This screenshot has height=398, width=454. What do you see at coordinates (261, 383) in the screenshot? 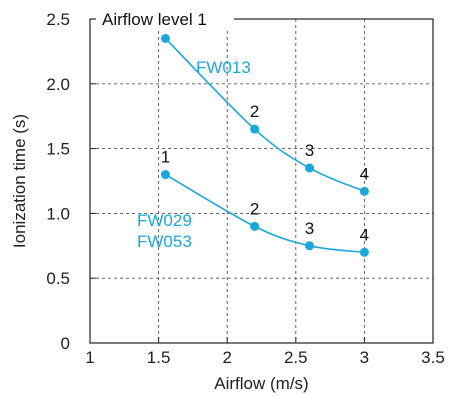
I see `x-axis-title: Airflow (m/s)` at bounding box center [261, 383].